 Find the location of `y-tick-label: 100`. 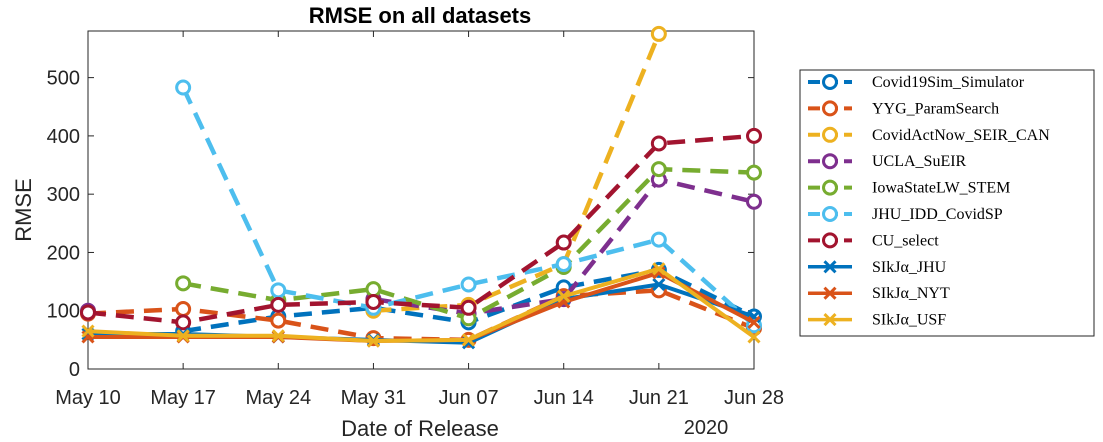

y-tick-label: 100 is located at coordinates (63, 312).